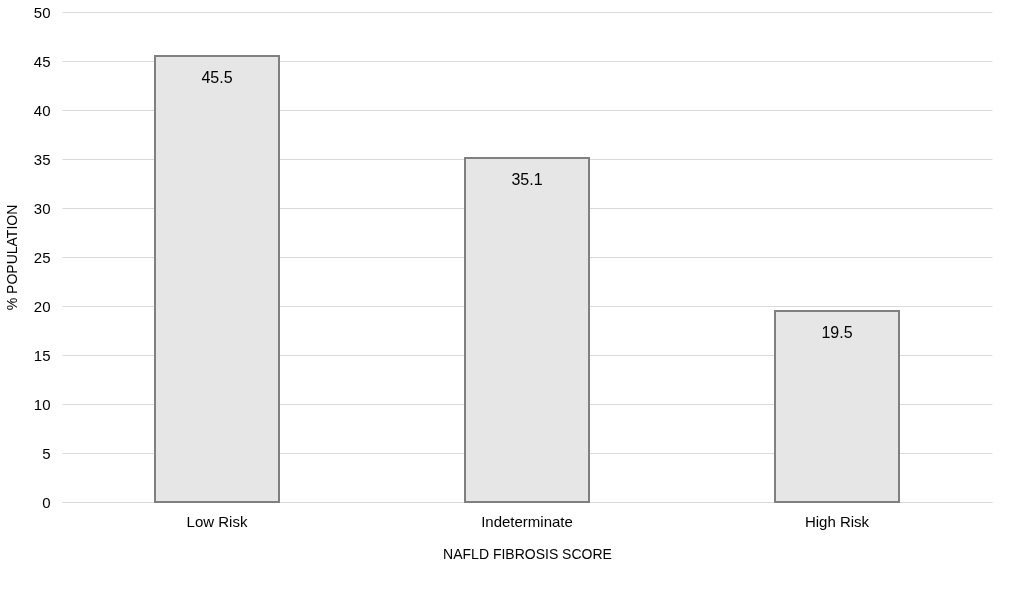 This screenshot has height=591, width=1019. What do you see at coordinates (42, 257) in the screenshot?
I see `y-tick-label: 25` at bounding box center [42, 257].